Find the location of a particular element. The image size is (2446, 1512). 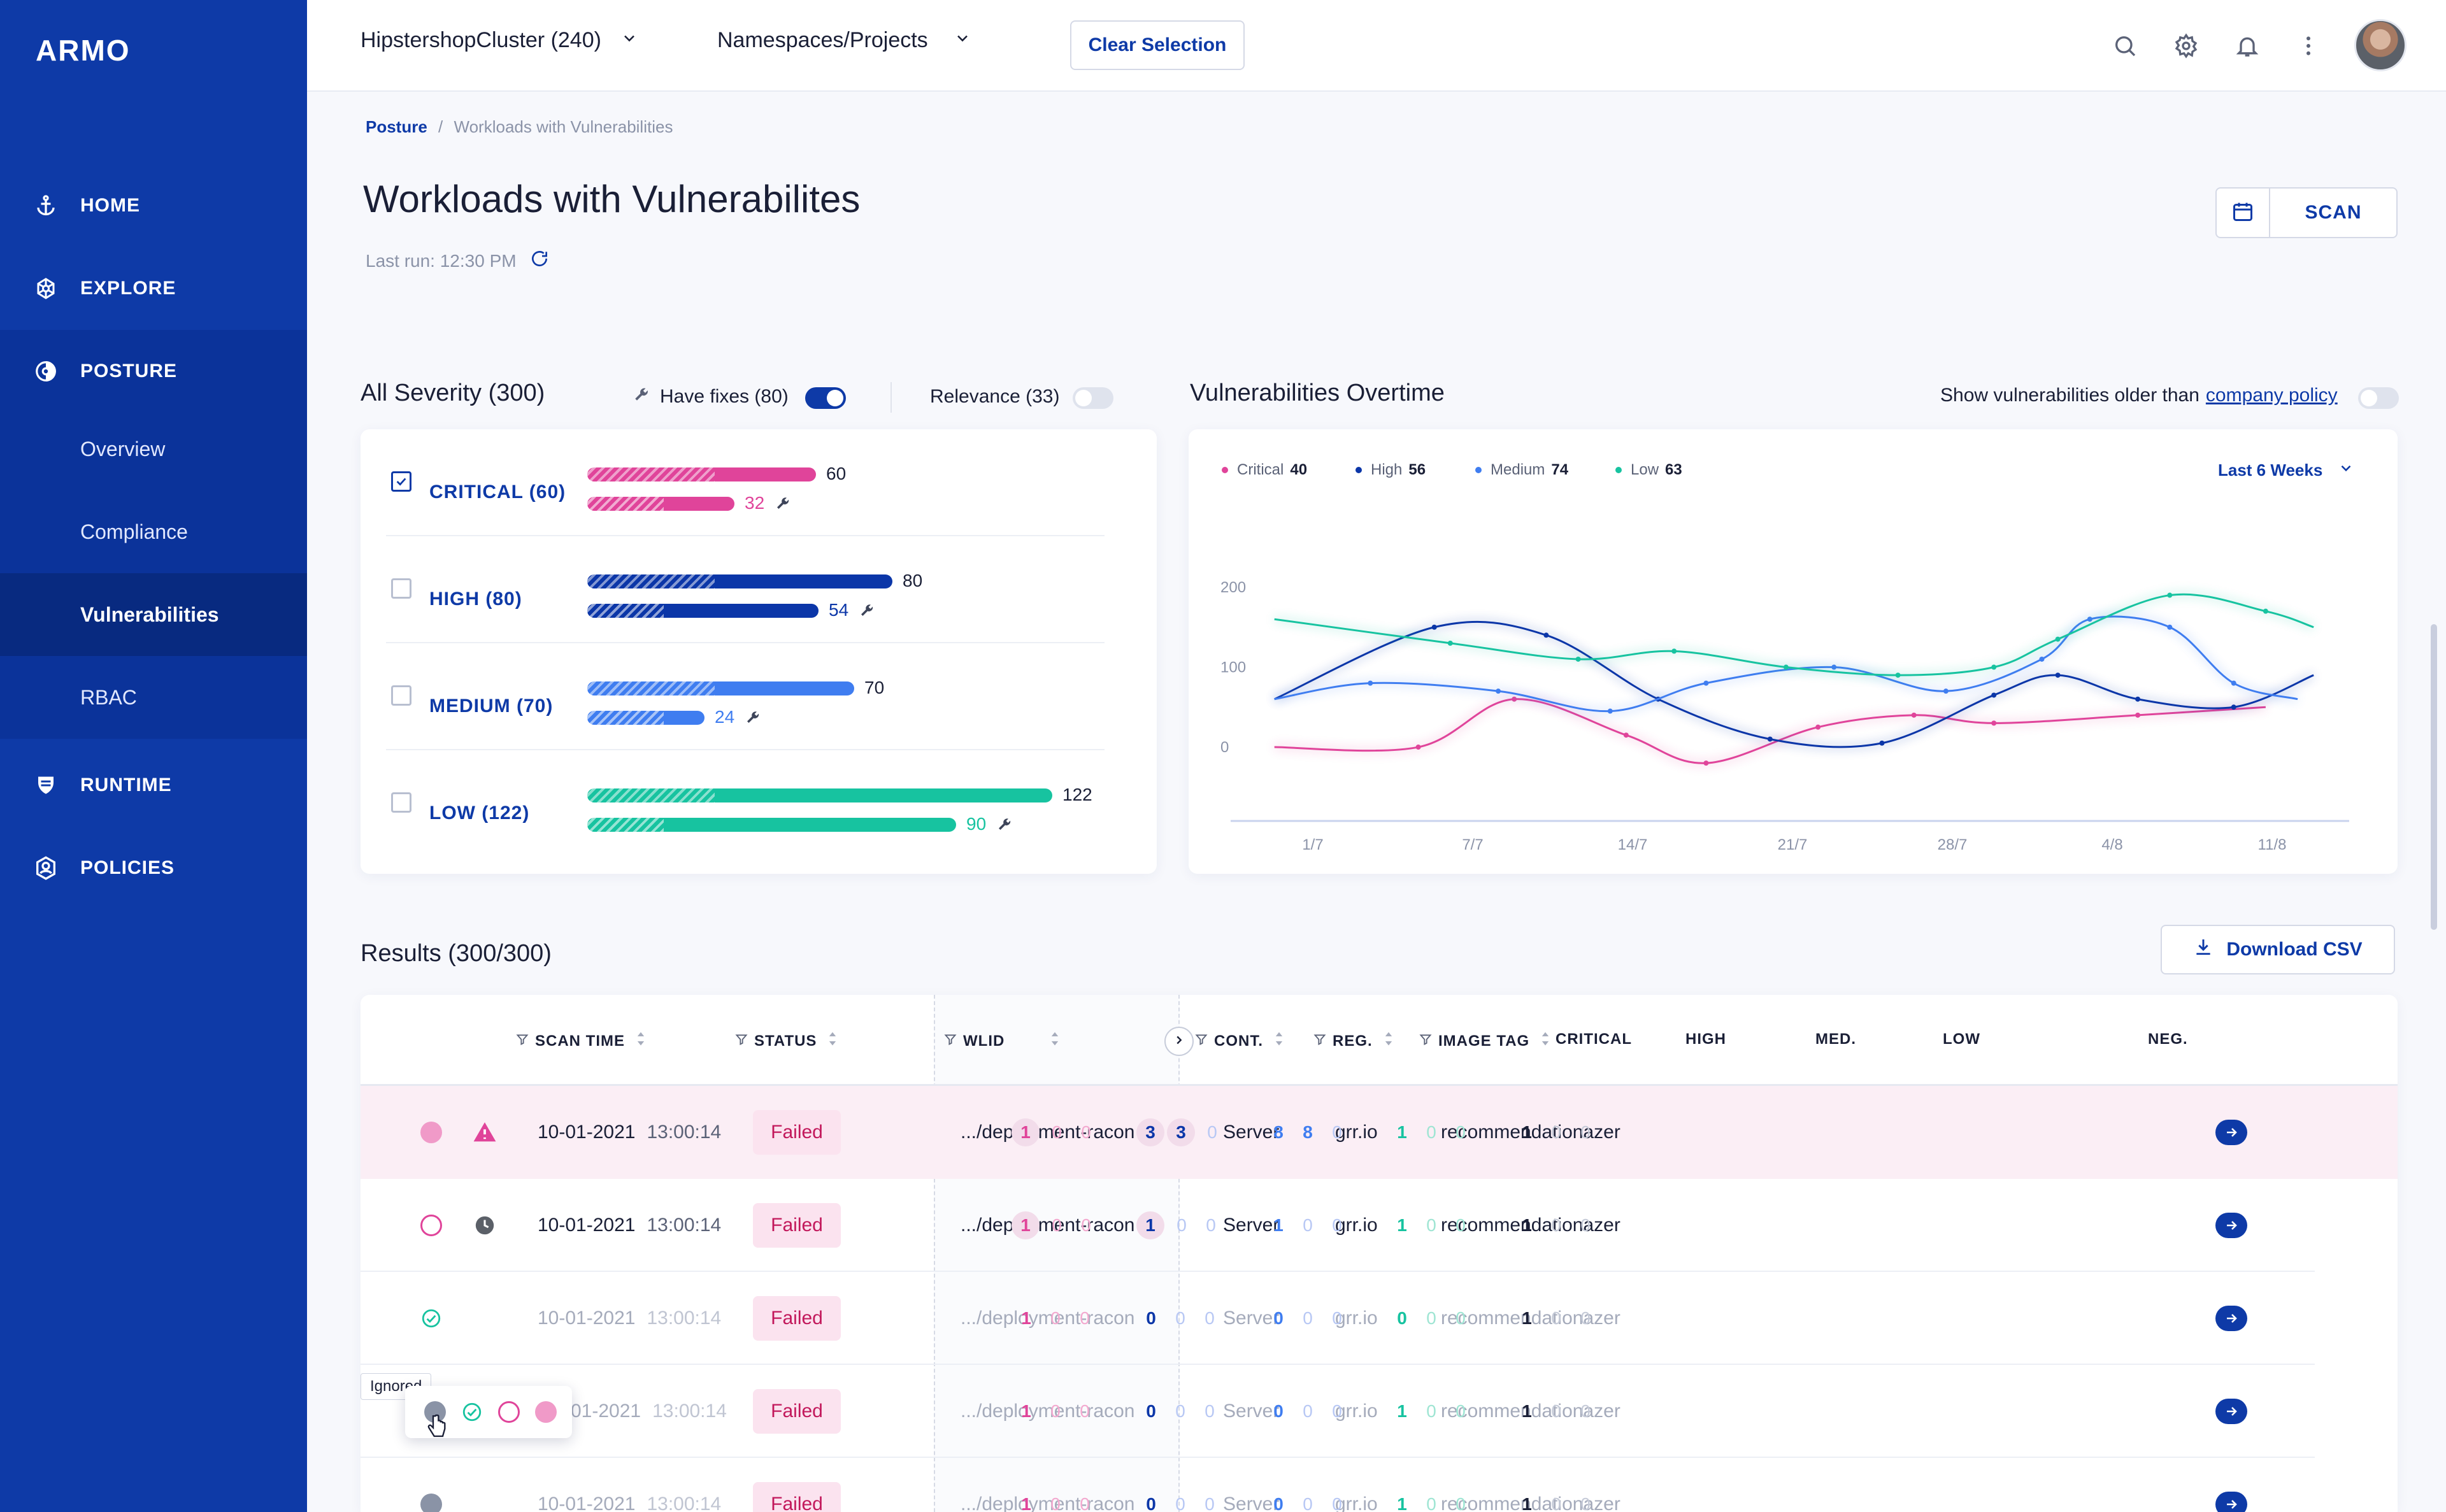

nav-posture: POSTURE is located at coordinates (153, 371).